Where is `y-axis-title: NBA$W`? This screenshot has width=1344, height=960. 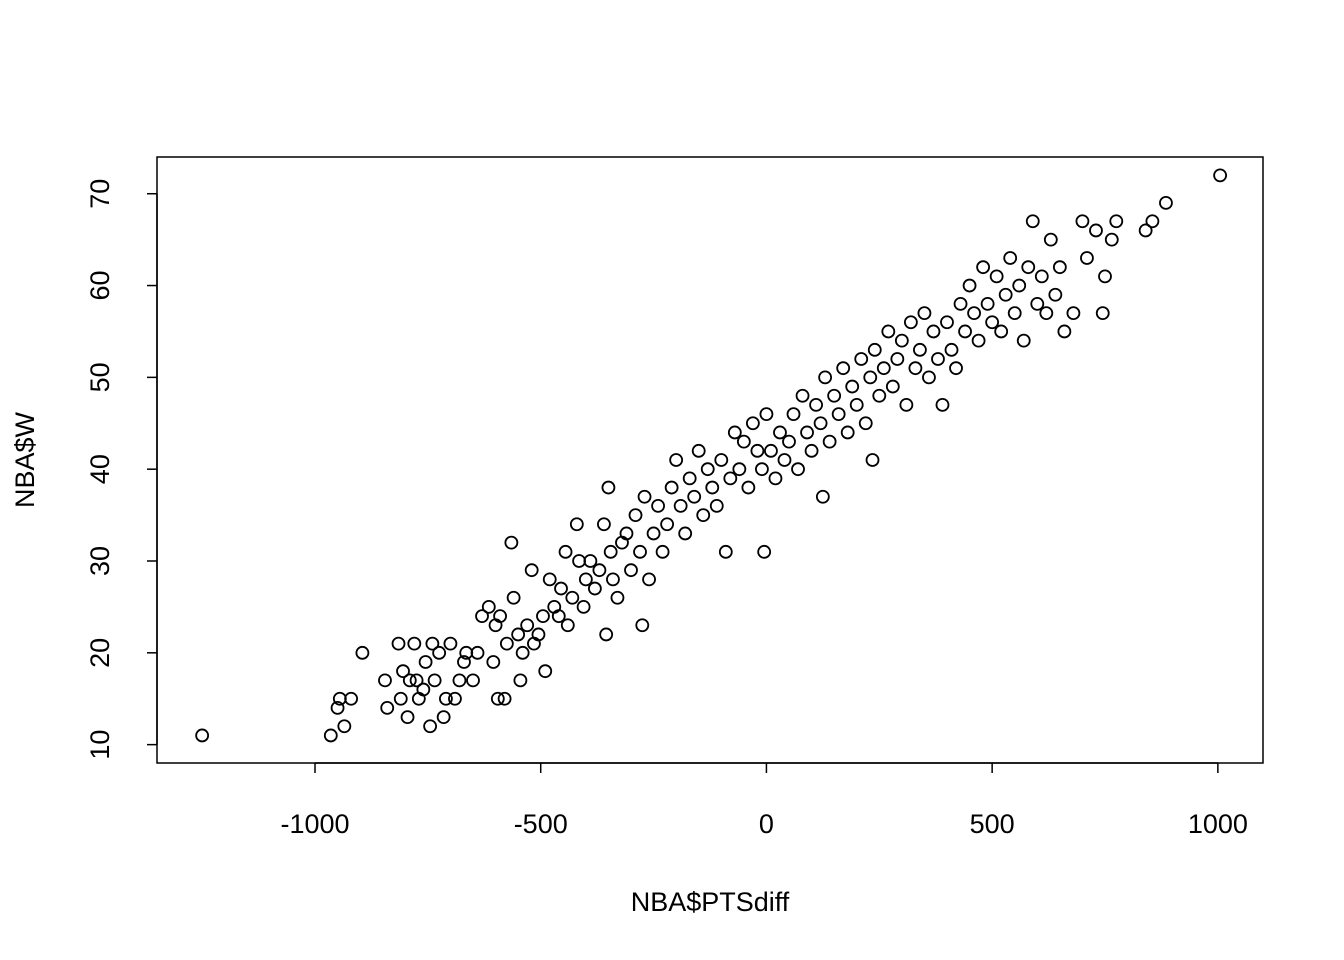
y-axis-title: NBA$W is located at coordinates (25, 459).